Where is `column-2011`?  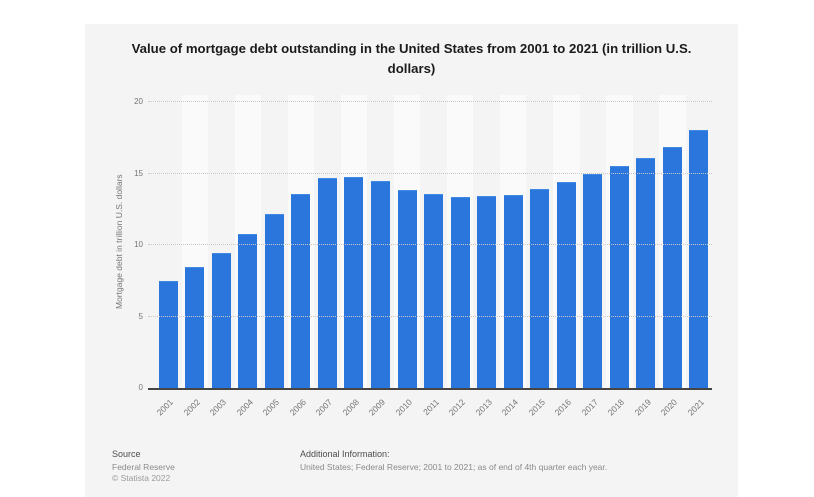
column-2011 is located at coordinates (433, 241).